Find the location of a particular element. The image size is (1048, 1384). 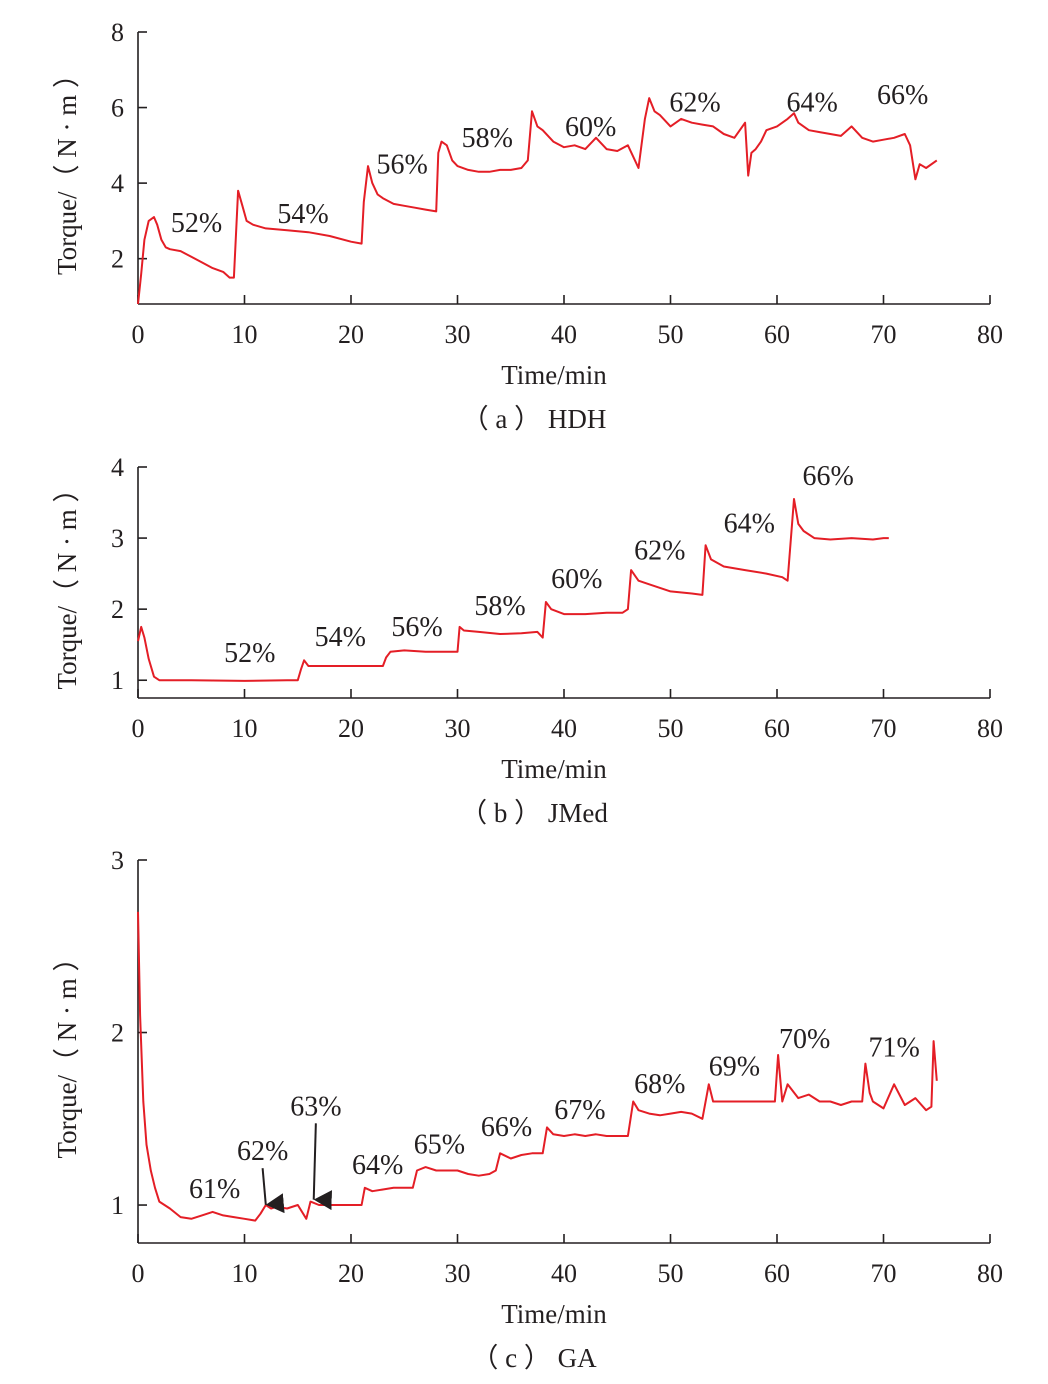

y-tick-label: 8 is located at coordinates (117, 32).